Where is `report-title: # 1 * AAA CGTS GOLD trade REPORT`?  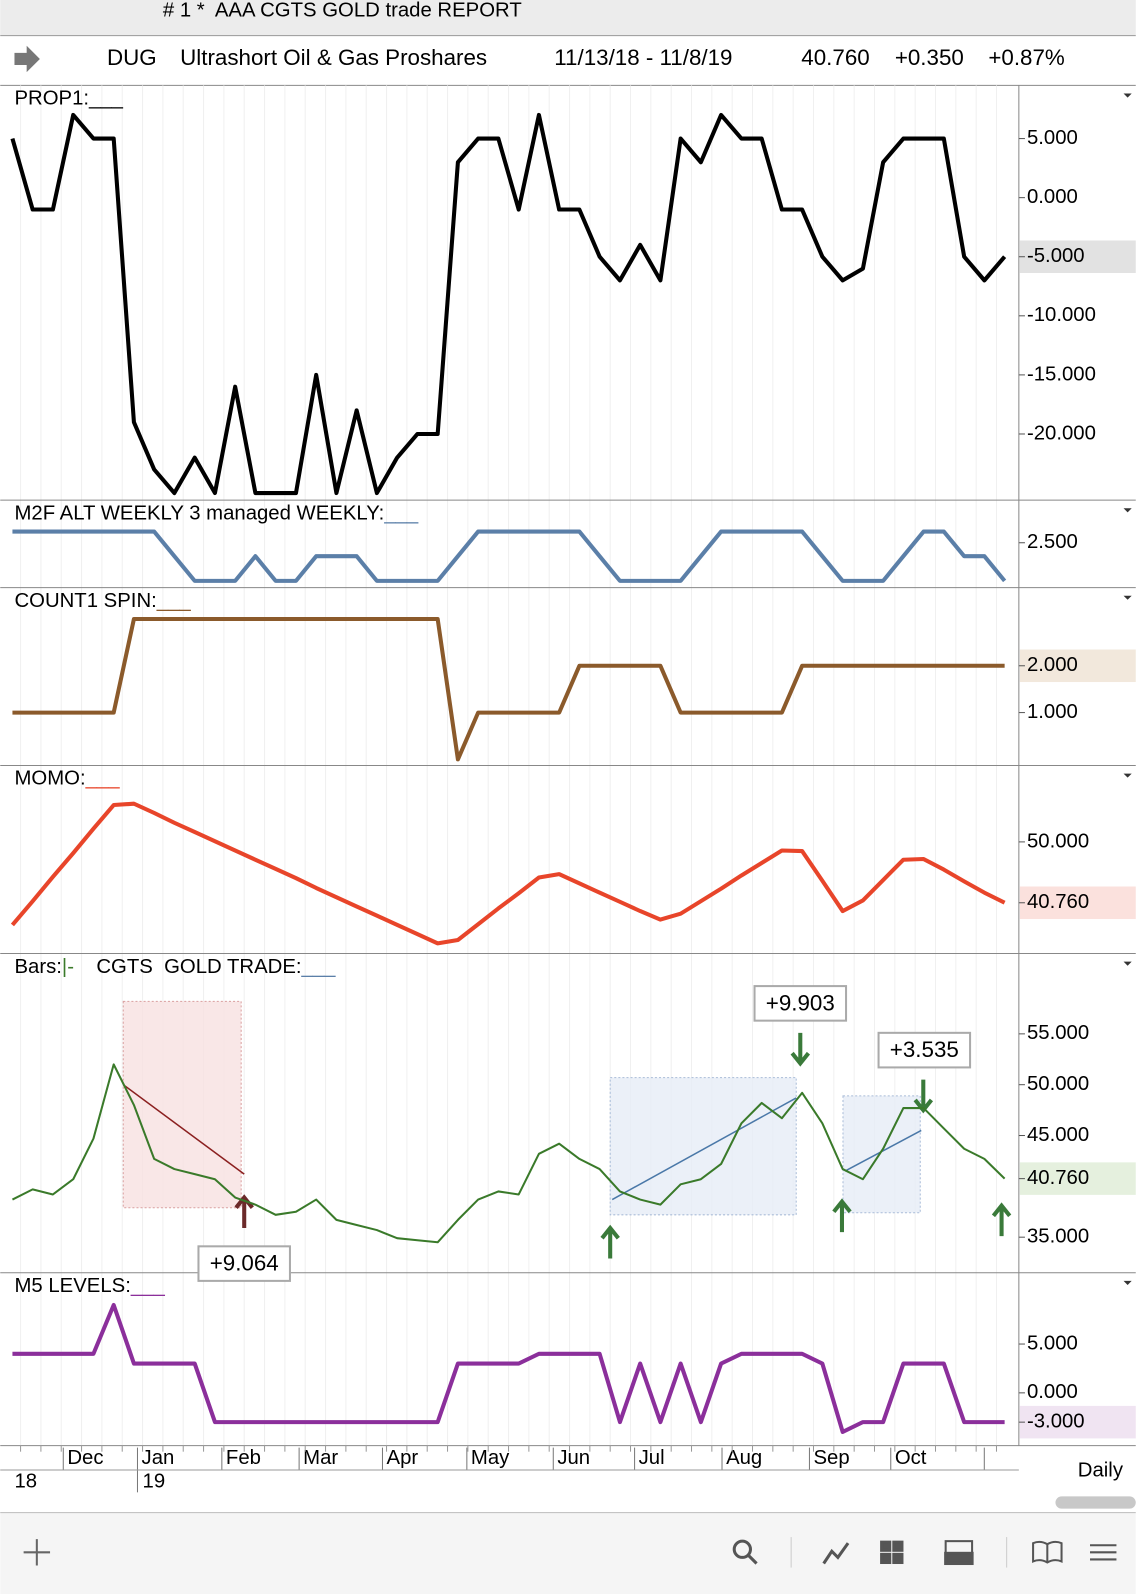 report-title: # 1 * AAA CGTS GOLD trade REPORT is located at coordinates (342, 11).